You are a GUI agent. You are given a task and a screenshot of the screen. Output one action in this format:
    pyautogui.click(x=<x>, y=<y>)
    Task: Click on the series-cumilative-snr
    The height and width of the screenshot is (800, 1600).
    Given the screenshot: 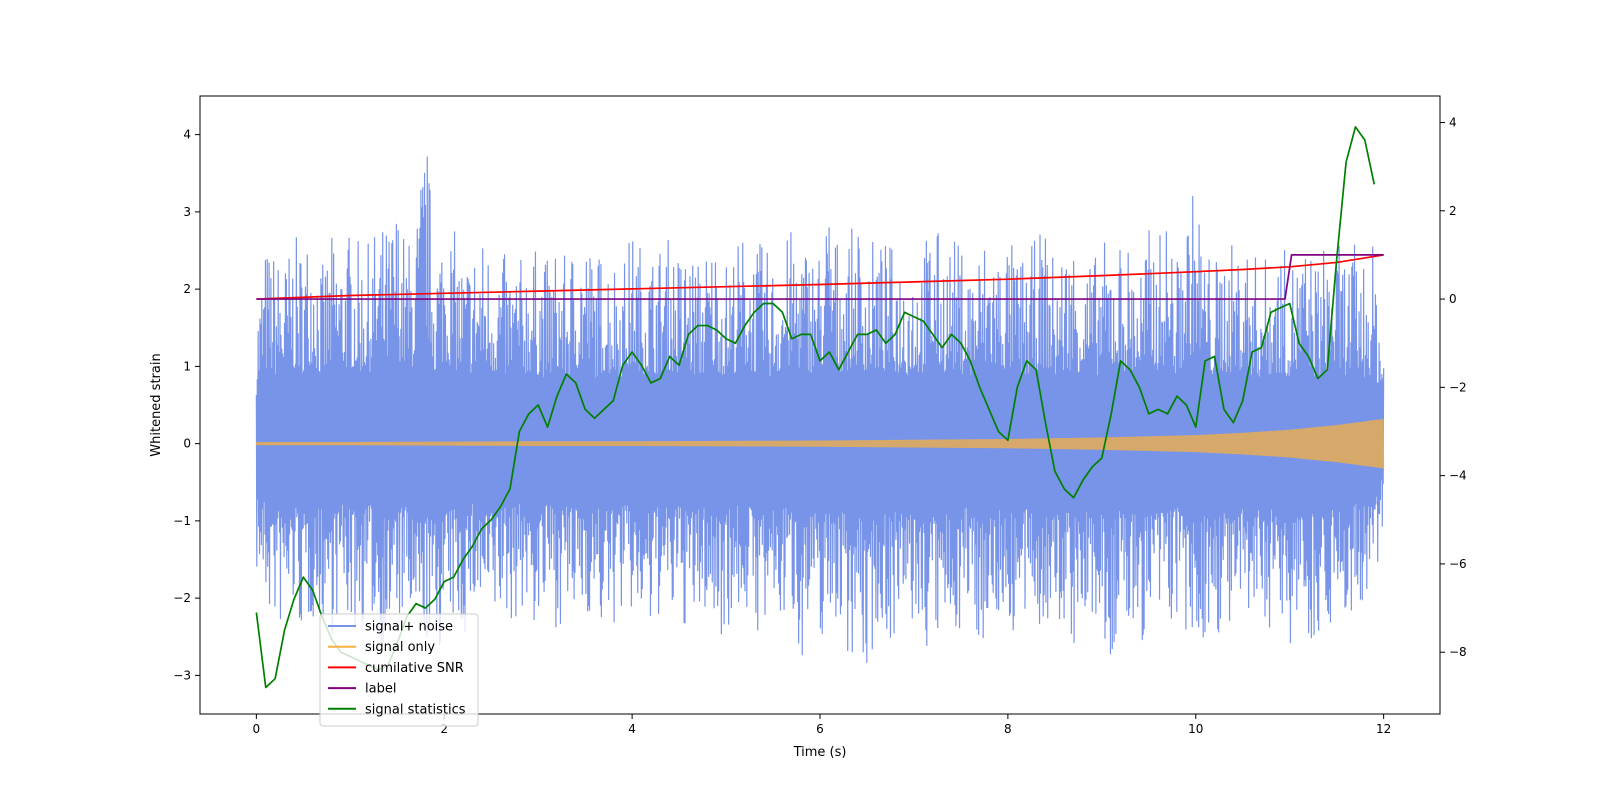 What is the action you would take?
    pyautogui.click(x=820, y=277)
    